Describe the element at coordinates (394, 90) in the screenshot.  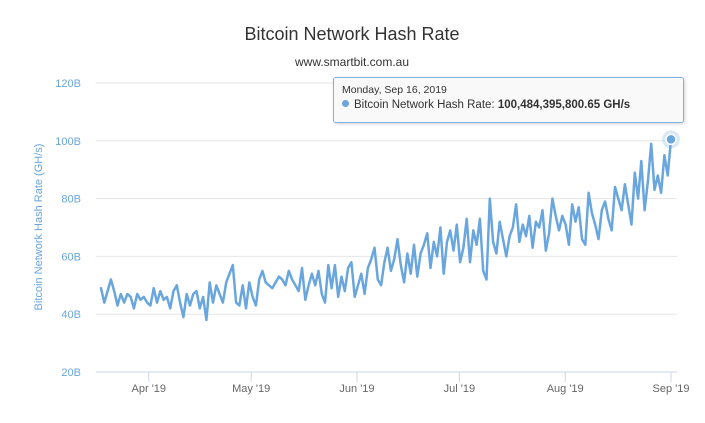
I see `tooltip-date: Monday, Sep 16, 2019` at that location.